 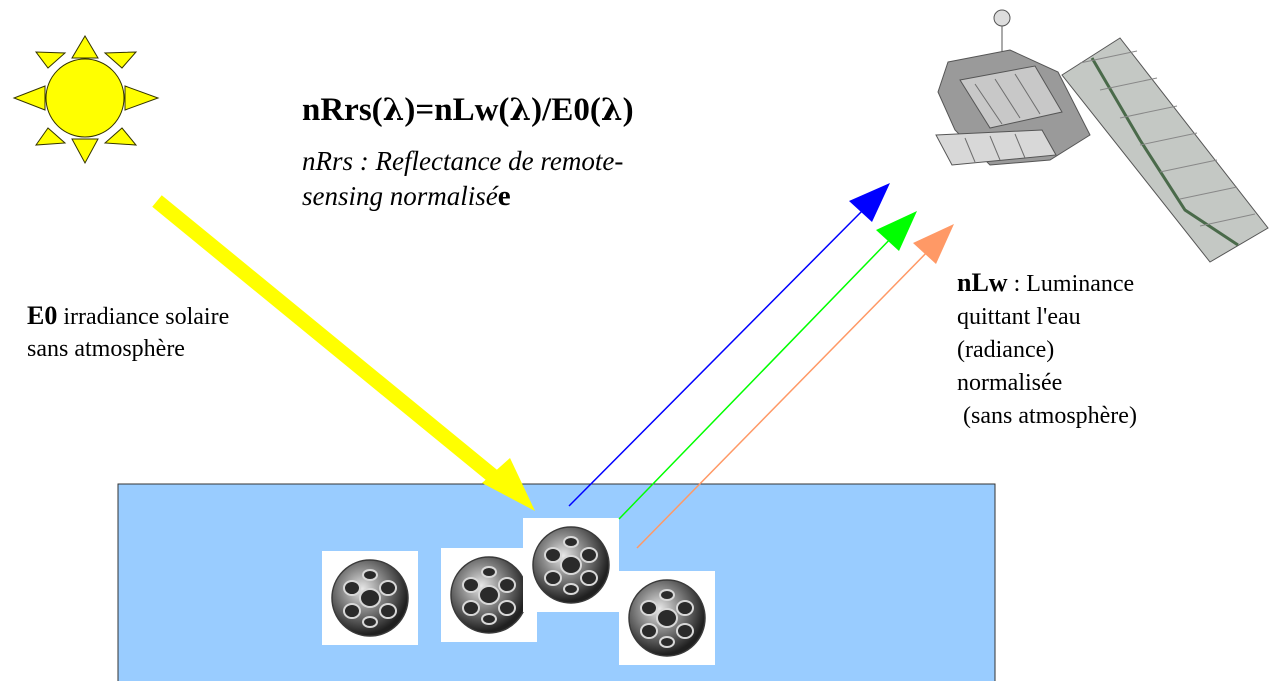 I want to click on nlw-description: normalisée, so click(x=1010, y=383).